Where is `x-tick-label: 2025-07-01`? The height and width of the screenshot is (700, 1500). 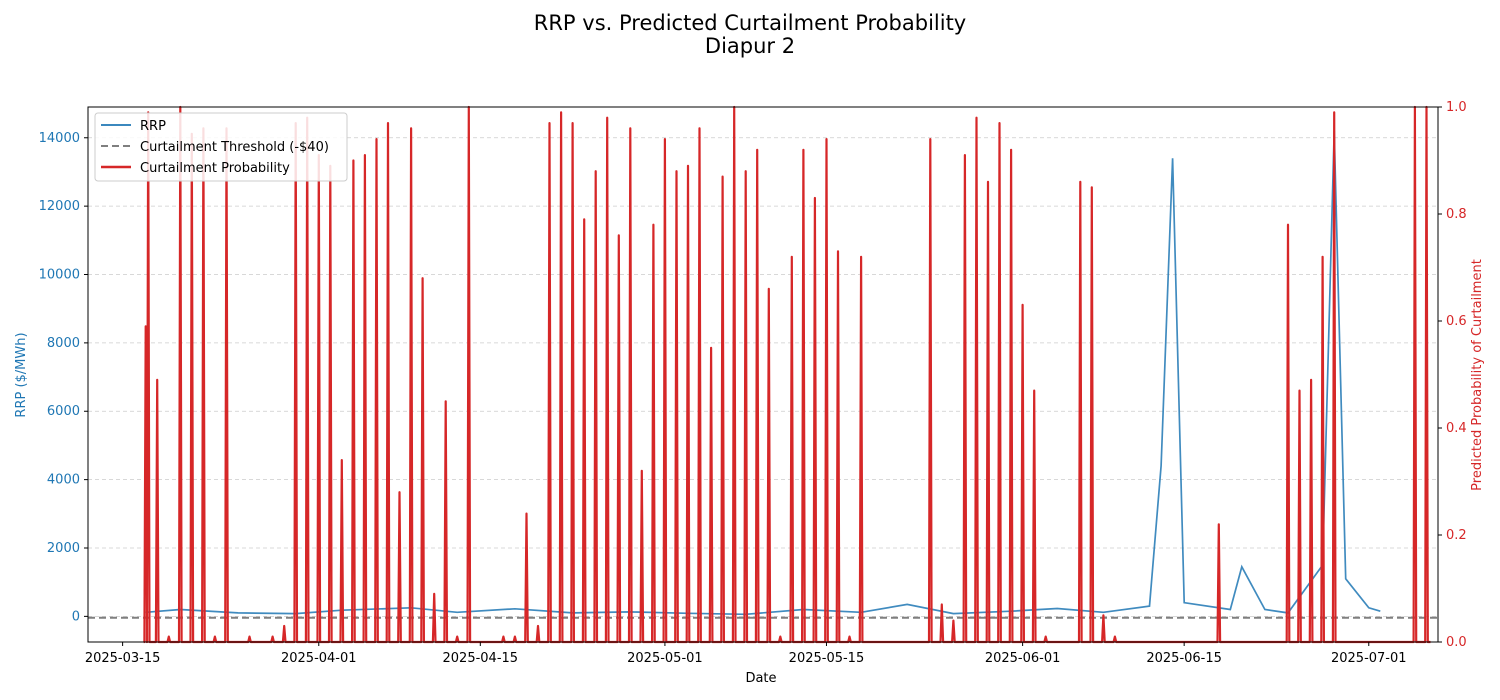 x-tick-label: 2025-07-01 is located at coordinates (1369, 658).